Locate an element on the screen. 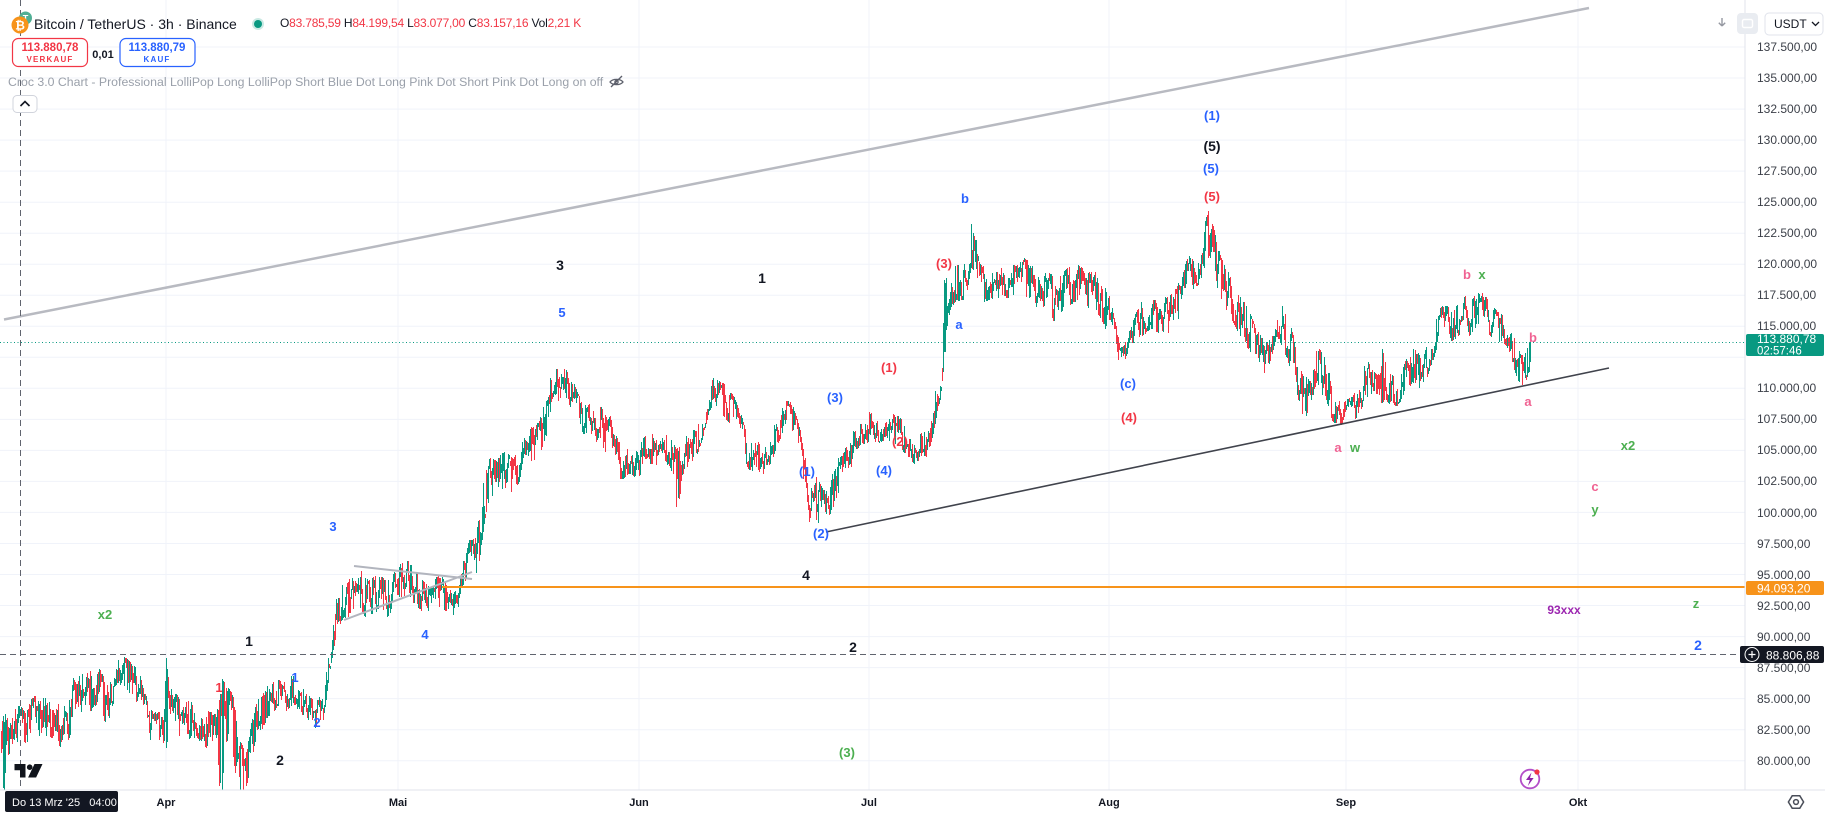 The width and height of the screenshot is (1825, 823). svg-text: 94.093,20 is located at coordinates (1784, 589).